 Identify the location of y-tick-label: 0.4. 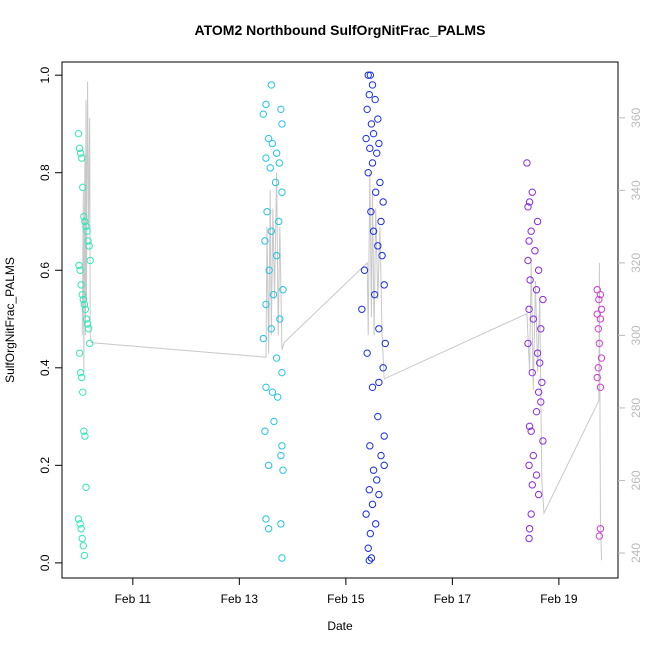
(45, 367).